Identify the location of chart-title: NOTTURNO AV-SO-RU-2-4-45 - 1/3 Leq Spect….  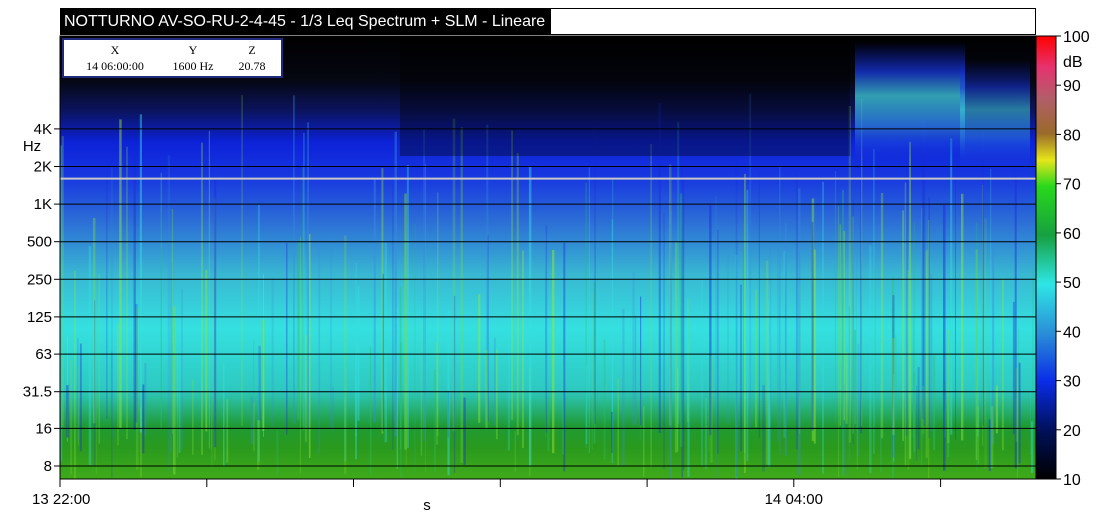
(306, 21).